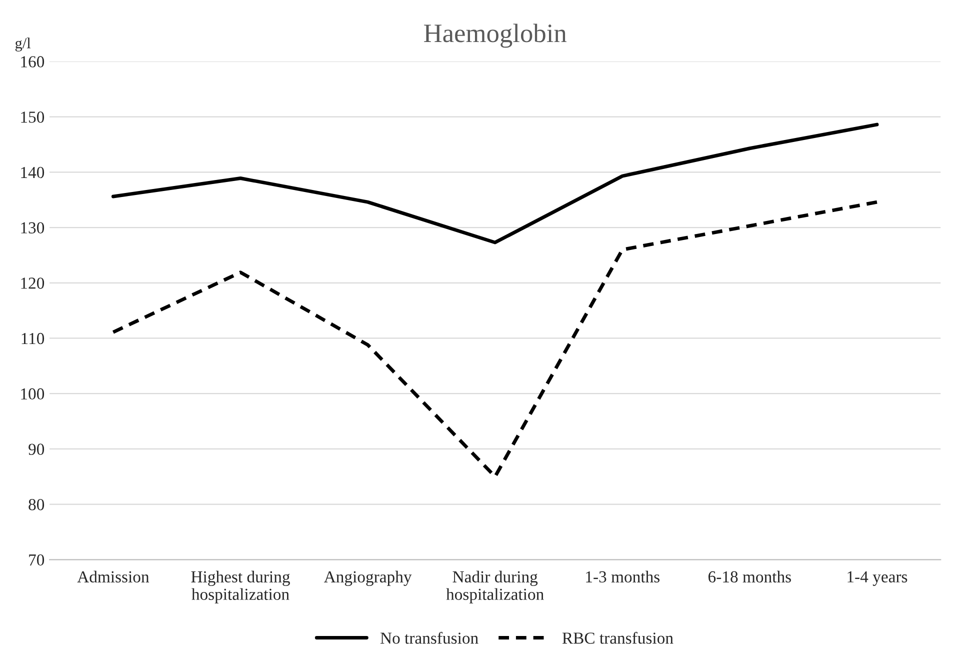  What do you see at coordinates (32, 394) in the screenshot?
I see `y-tick-label: 100` at bounding box center [32, 394].